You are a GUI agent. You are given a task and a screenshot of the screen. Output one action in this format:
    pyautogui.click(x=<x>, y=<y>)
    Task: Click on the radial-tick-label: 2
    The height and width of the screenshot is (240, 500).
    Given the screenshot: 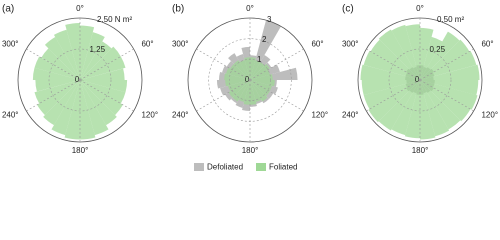 What is the action you would take?
    pyautogui.click(x=264, y=39)
    